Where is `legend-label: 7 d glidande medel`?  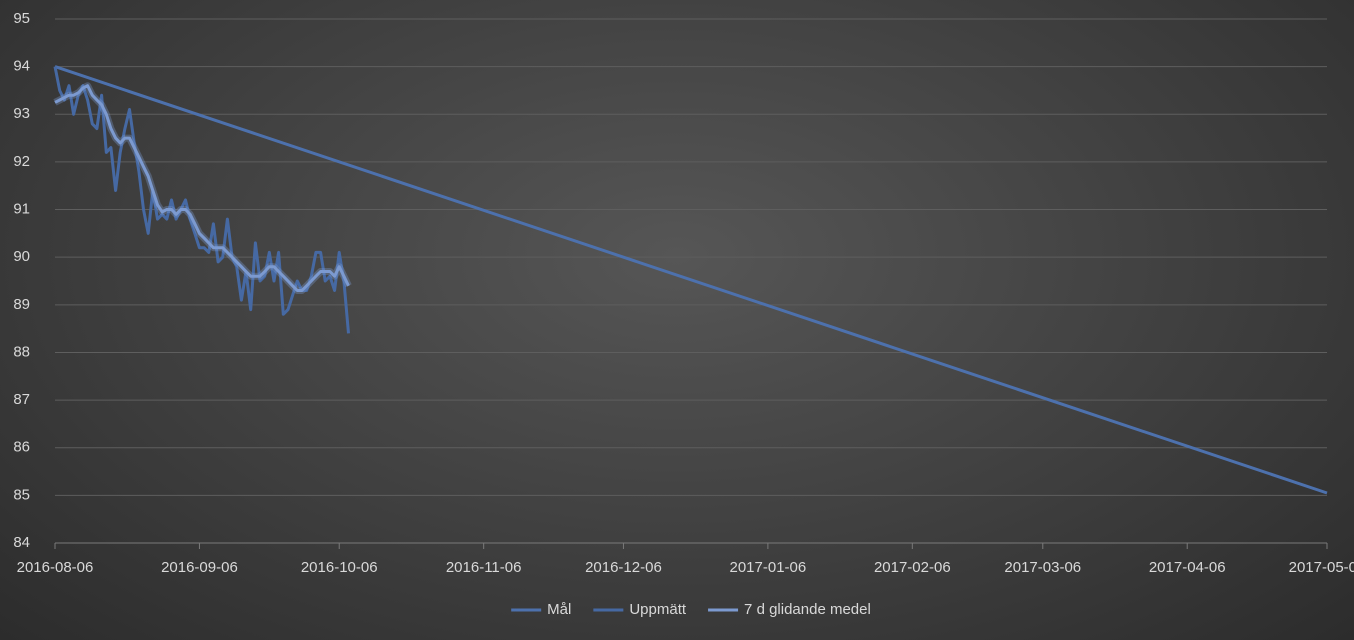
legend-label: 7 d glidande medel is located at coordinates (807, 609).